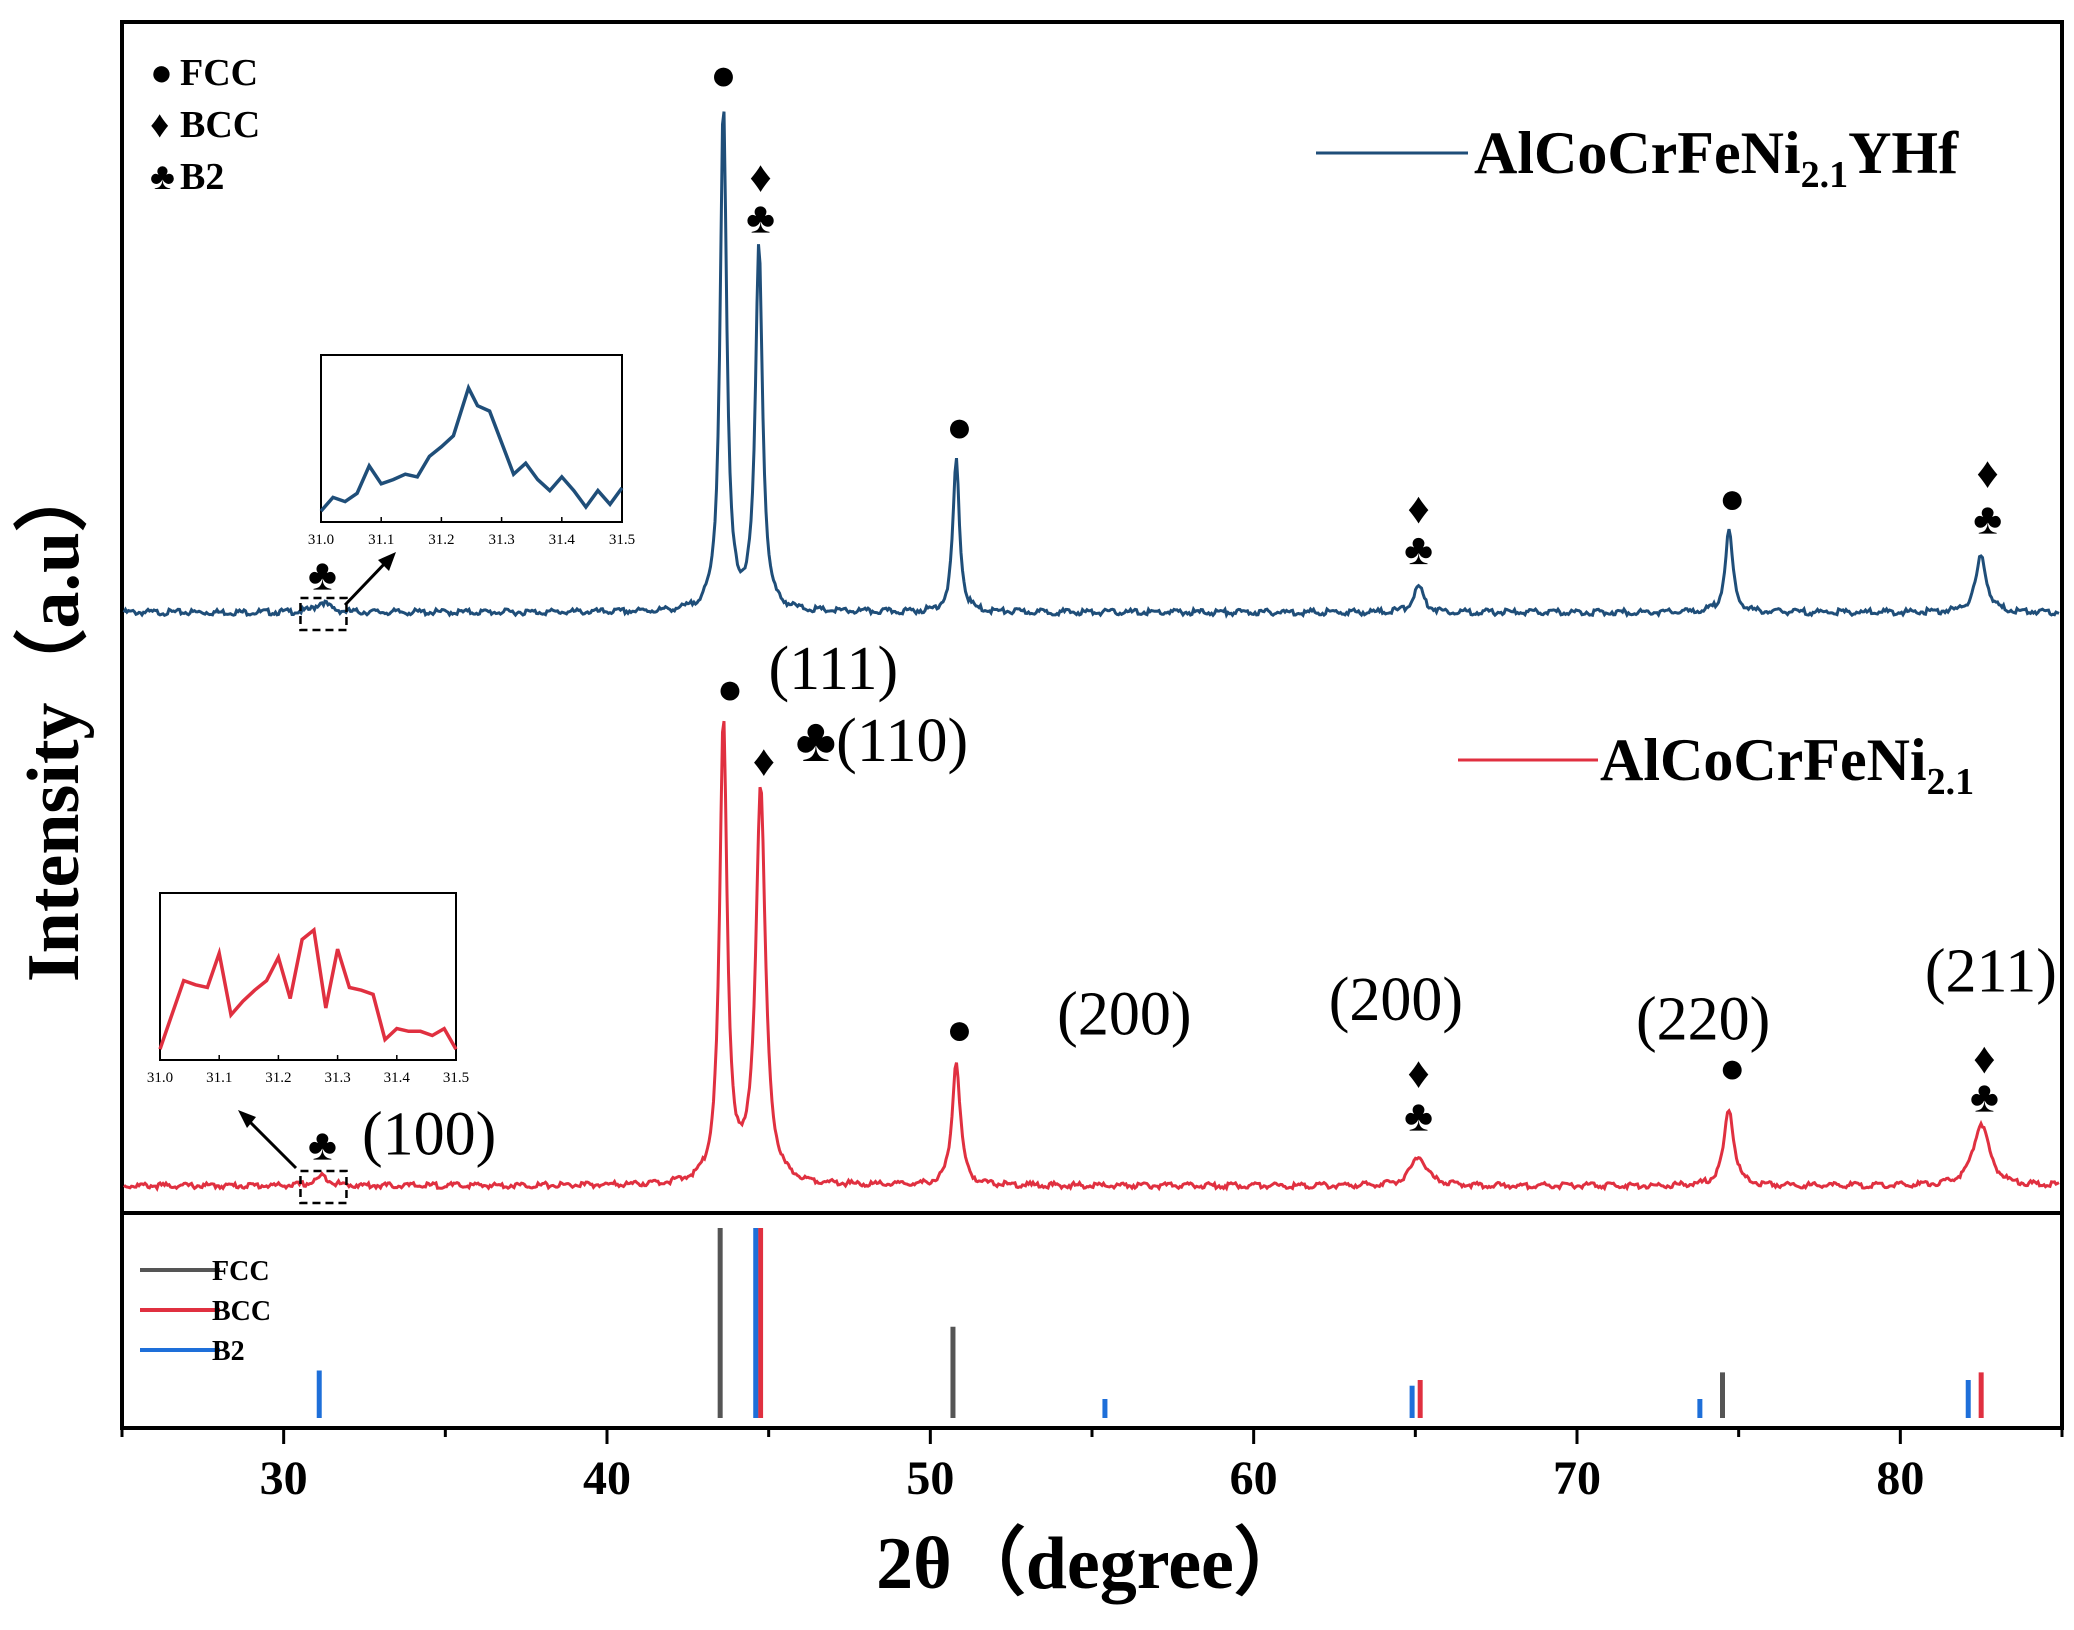 This screenshot has height=1630, width=2074. I want to click on inset-tick-label-0-4: 31.4, so click(562, 540).